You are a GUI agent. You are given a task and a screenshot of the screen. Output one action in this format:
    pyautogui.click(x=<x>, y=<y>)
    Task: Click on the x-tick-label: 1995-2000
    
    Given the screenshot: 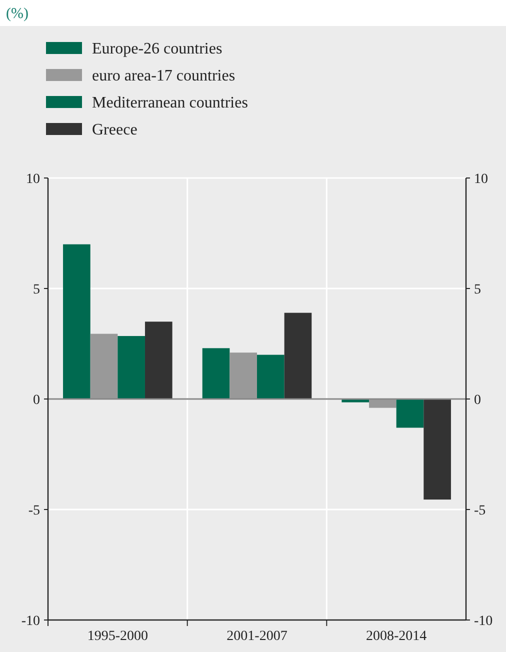 What is the action you would take?
    pyautogui.click(x=117, y=636)
    